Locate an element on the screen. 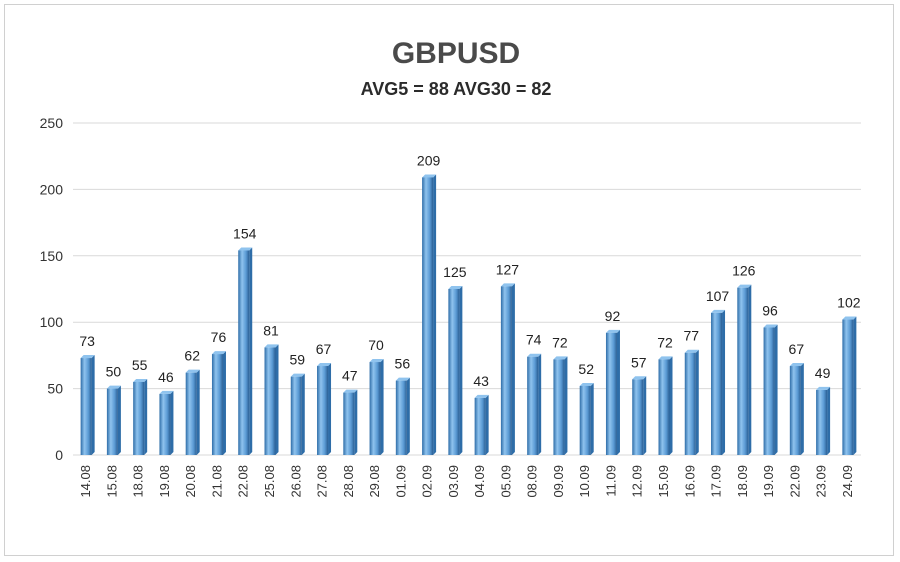 The height and width of the screenshot is (562, 900). data-label: 92 is located at coordinates (613, 316).